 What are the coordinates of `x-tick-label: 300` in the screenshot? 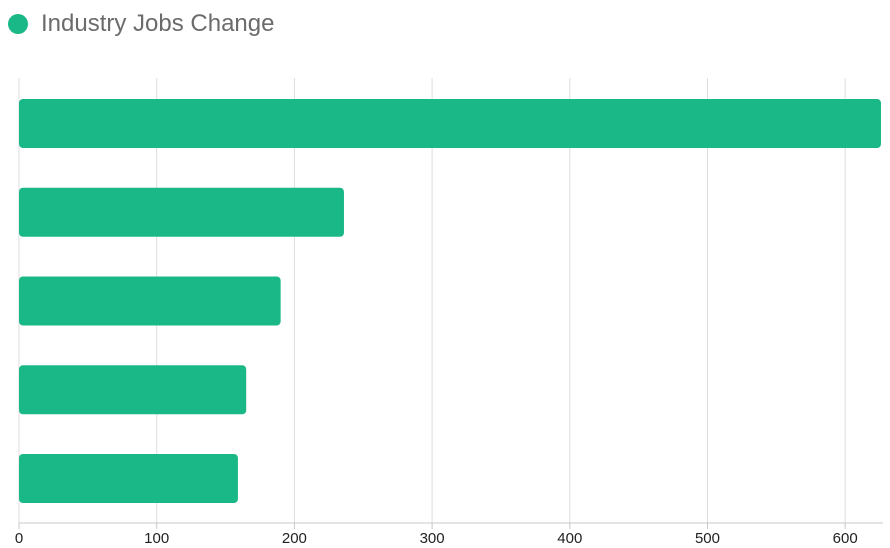 It's located at (432, 538).